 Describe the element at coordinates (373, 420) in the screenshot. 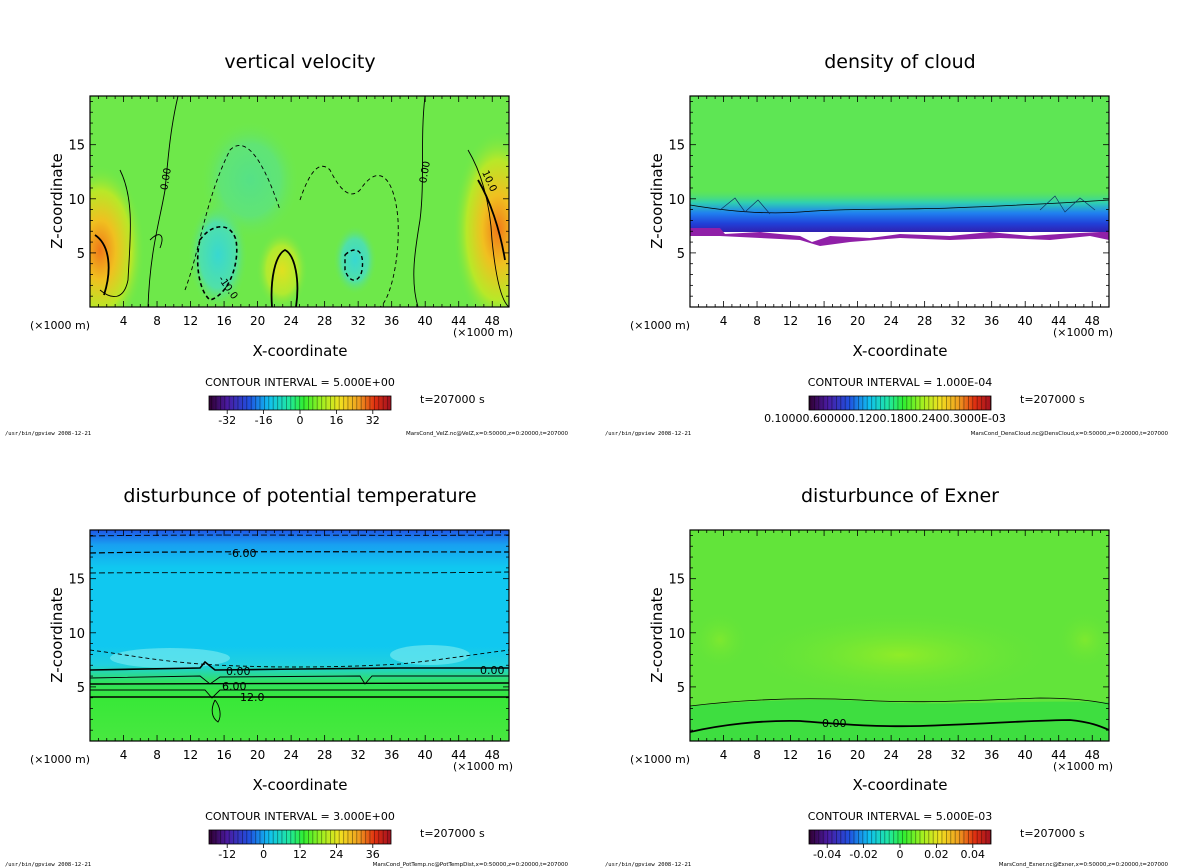

I see `colorbar-tick-label: 32` at that location.